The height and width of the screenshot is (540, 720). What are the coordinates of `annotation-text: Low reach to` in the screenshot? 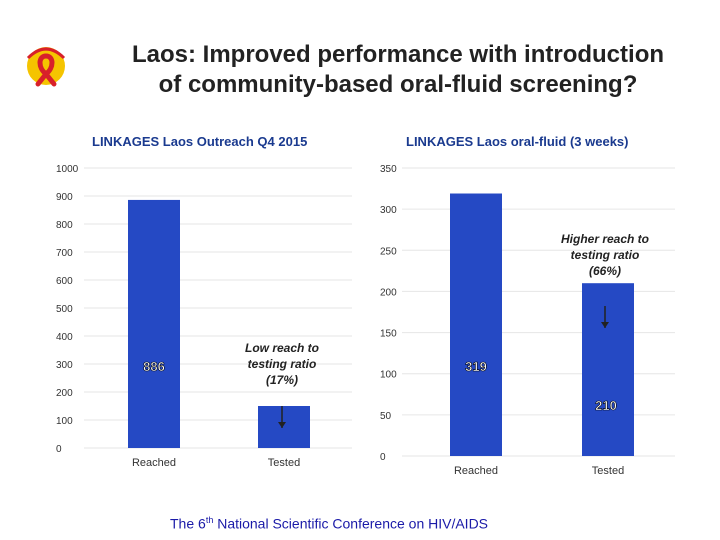 It's located at (282, 348).